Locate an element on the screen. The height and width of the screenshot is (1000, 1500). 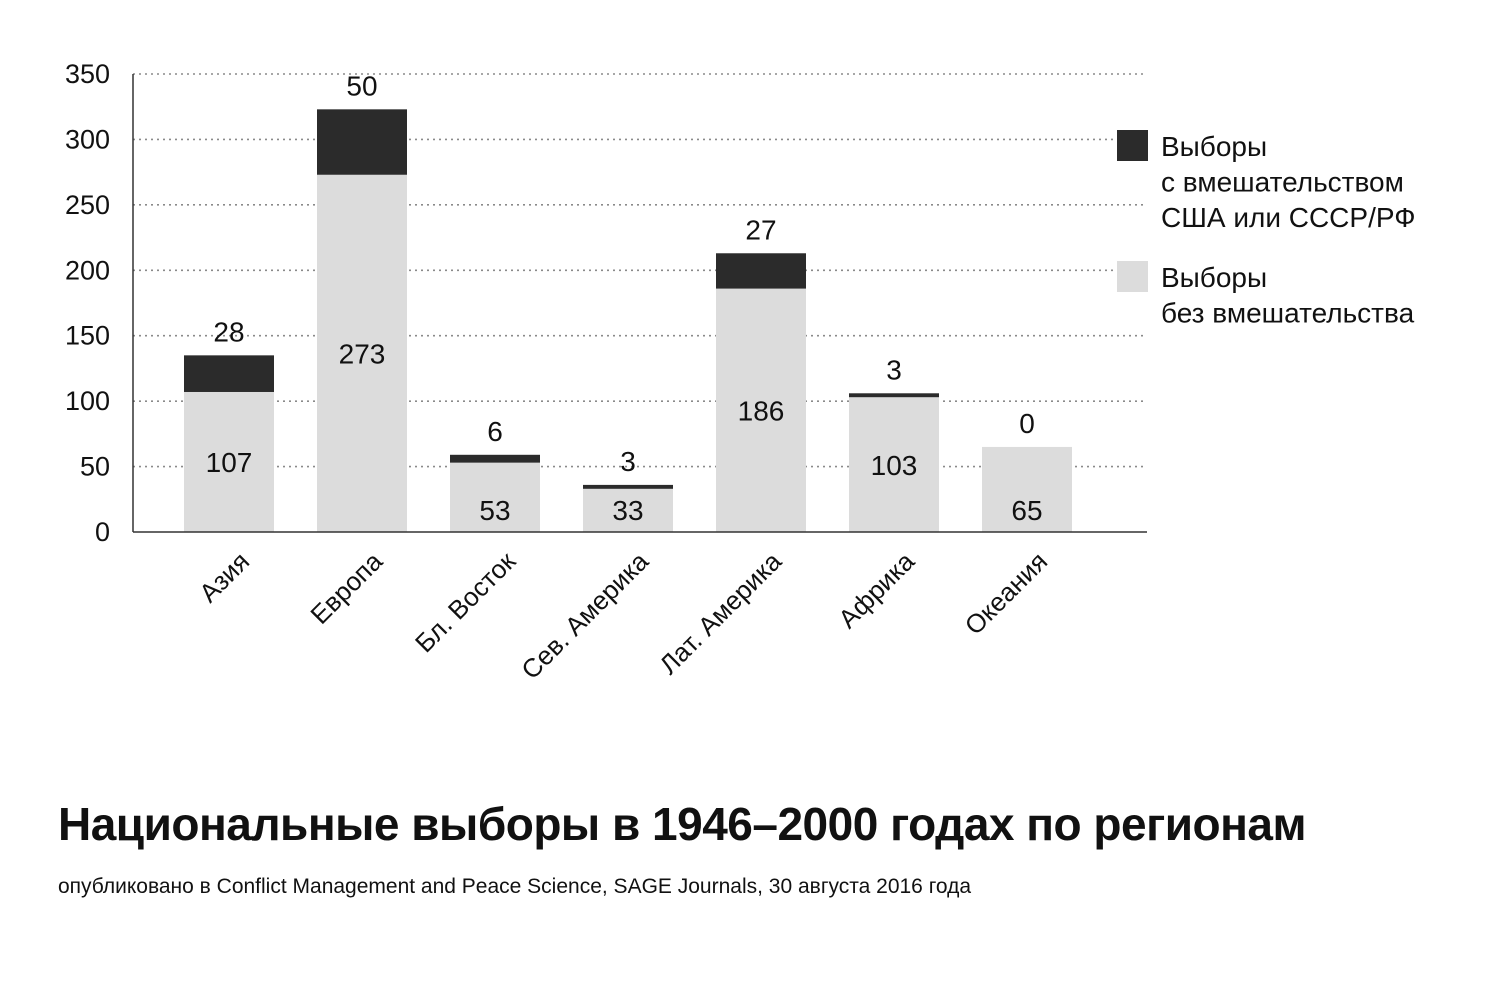
legend-label: с вмешательством is located at coordinates (1282, 182).